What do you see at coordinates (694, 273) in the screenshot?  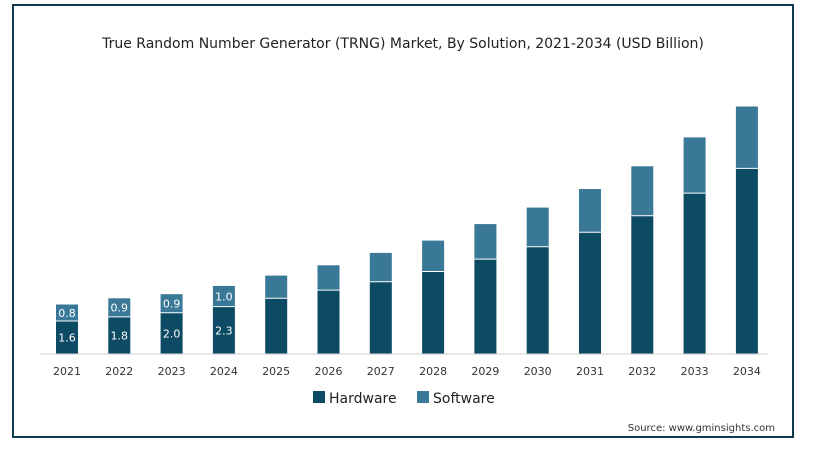 I see `bar-hardware-2033` at bounding box center [694, 273].